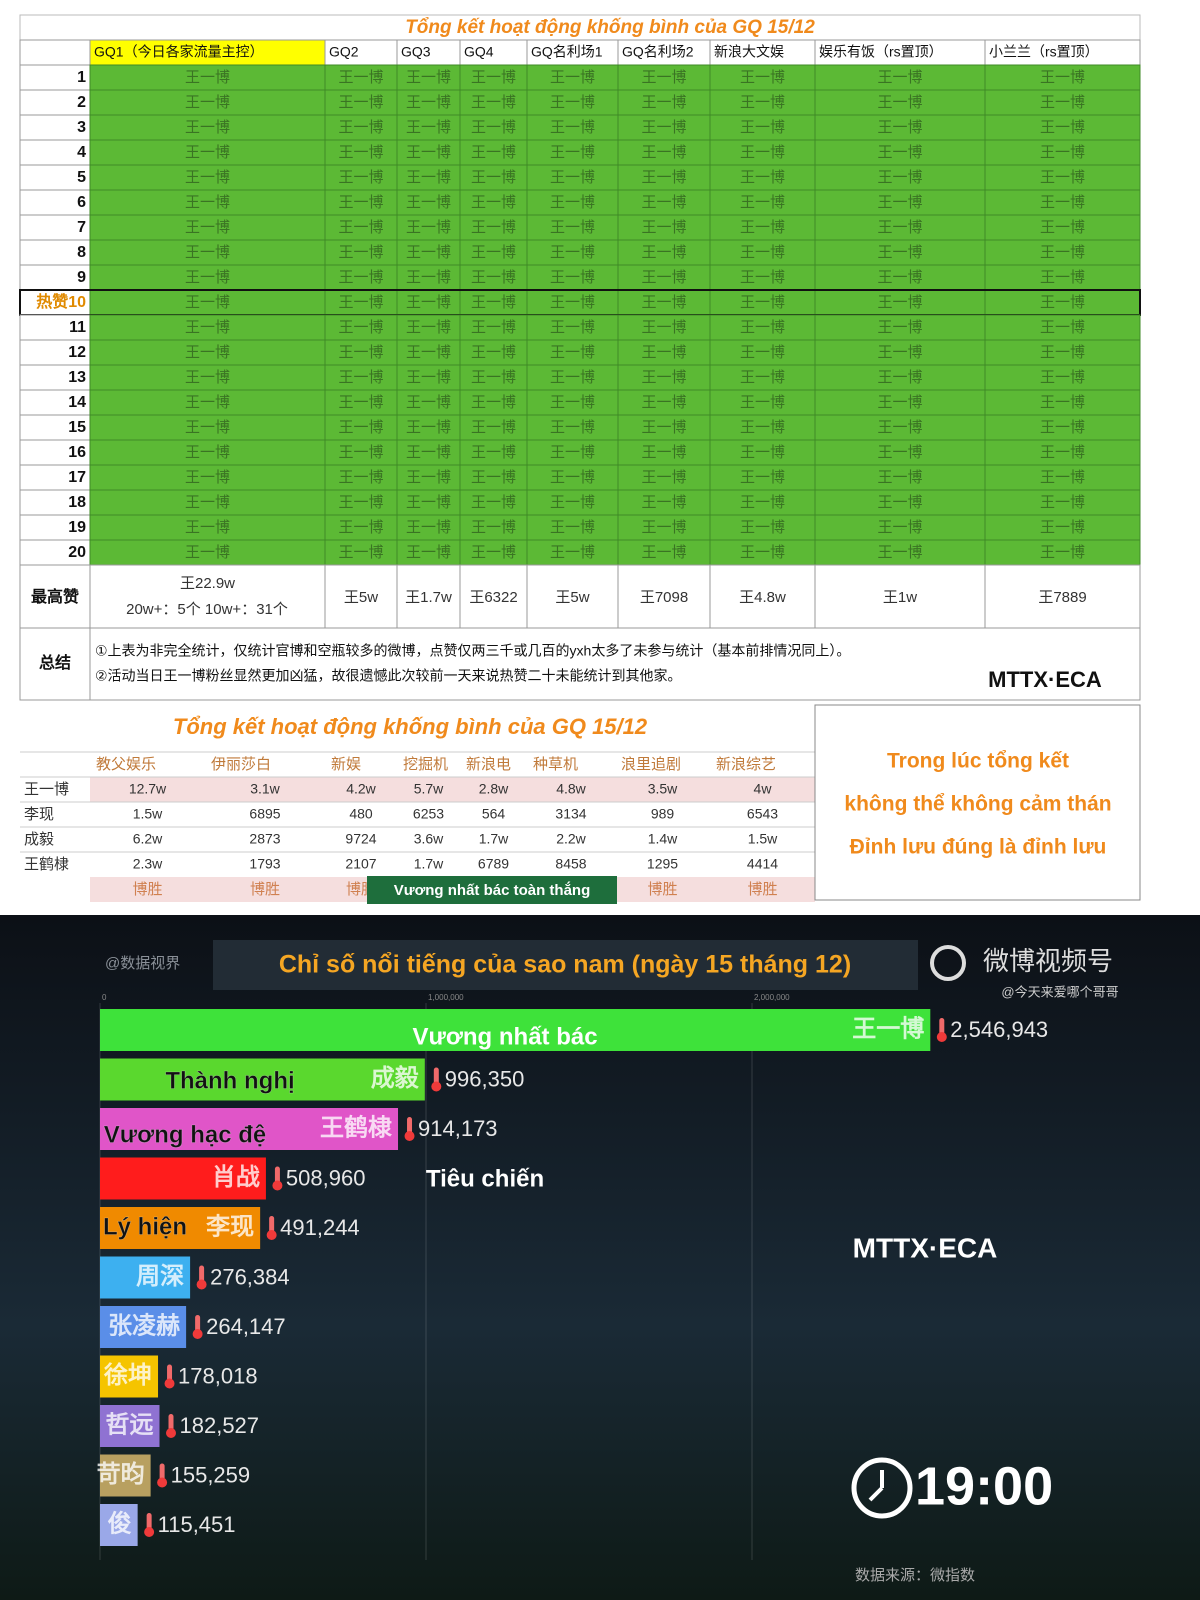 The image size is (1200, 1600). What do you see at coordinates (428, 597) in the screenshot?
I see `cell-text: 王1.7w` at bounding box center [428, 597].